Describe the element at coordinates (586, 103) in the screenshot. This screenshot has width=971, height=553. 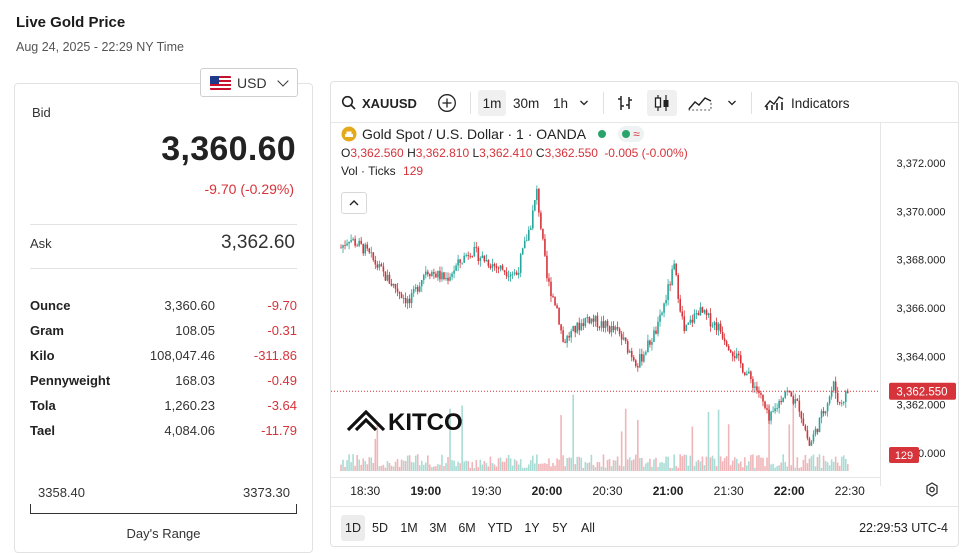
I see `interval-dropdown` at that location.